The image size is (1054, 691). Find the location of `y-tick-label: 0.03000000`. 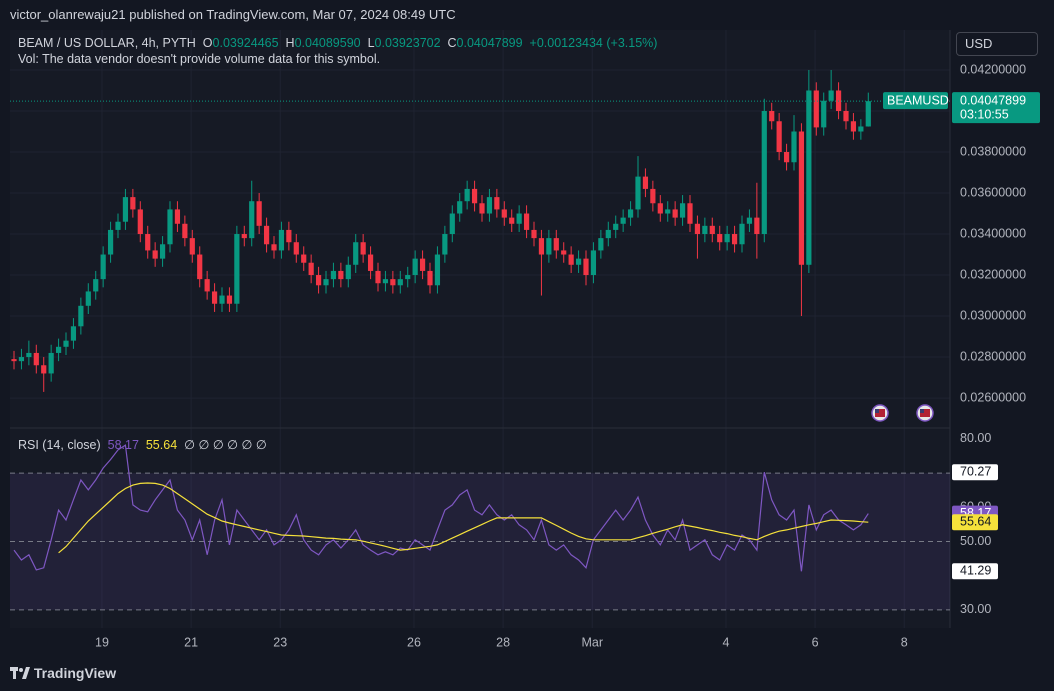

y-tick-label: 0.03000000 is located at coordinates (993, 315).